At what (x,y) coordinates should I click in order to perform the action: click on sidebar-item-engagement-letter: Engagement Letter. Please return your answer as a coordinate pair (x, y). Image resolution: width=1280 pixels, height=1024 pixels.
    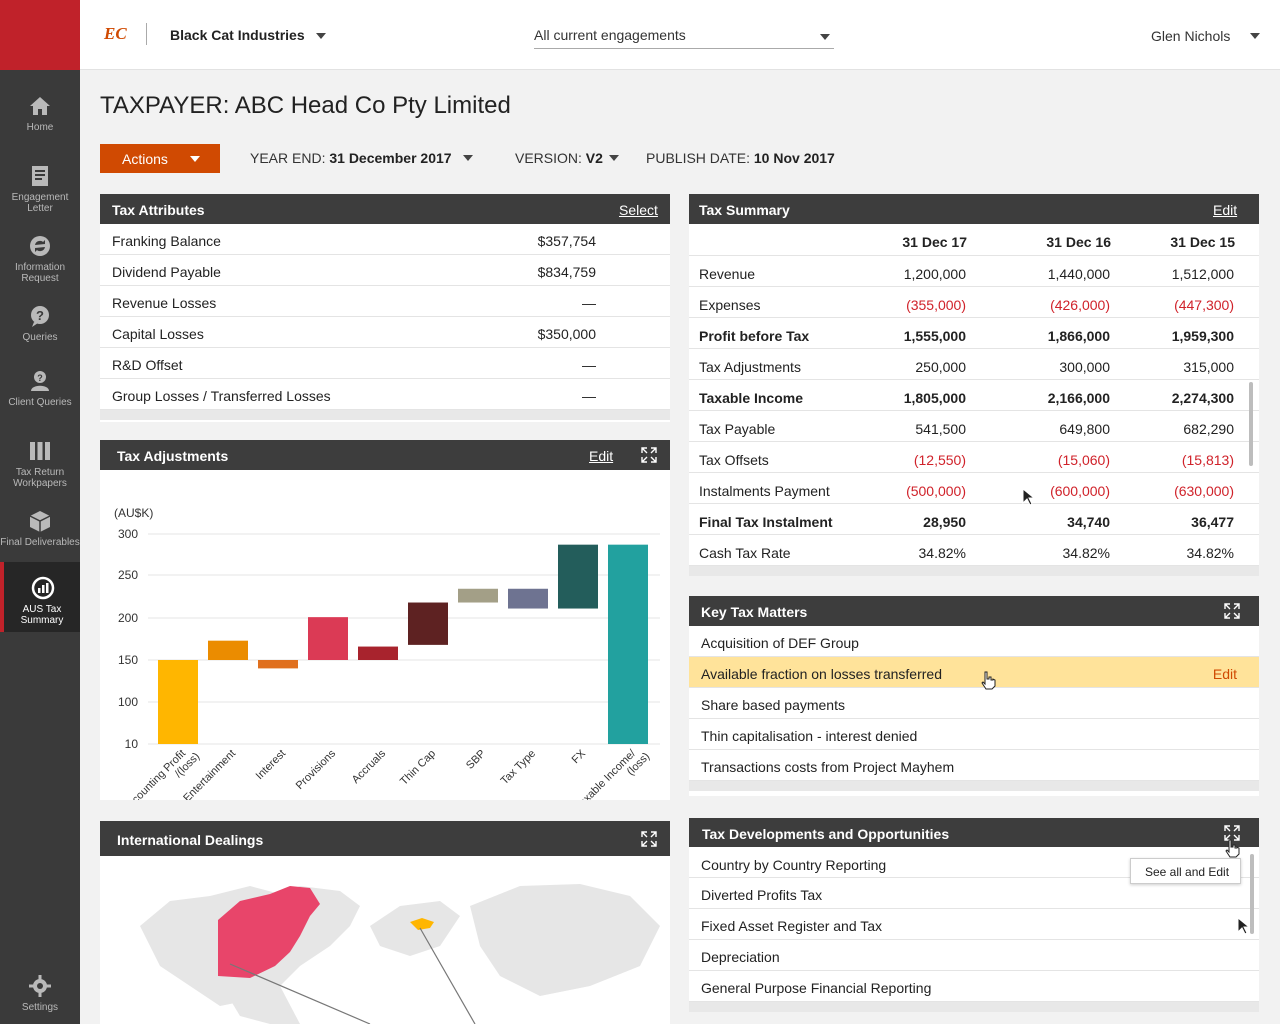
    Looking at the image, I should click on (40, 185).